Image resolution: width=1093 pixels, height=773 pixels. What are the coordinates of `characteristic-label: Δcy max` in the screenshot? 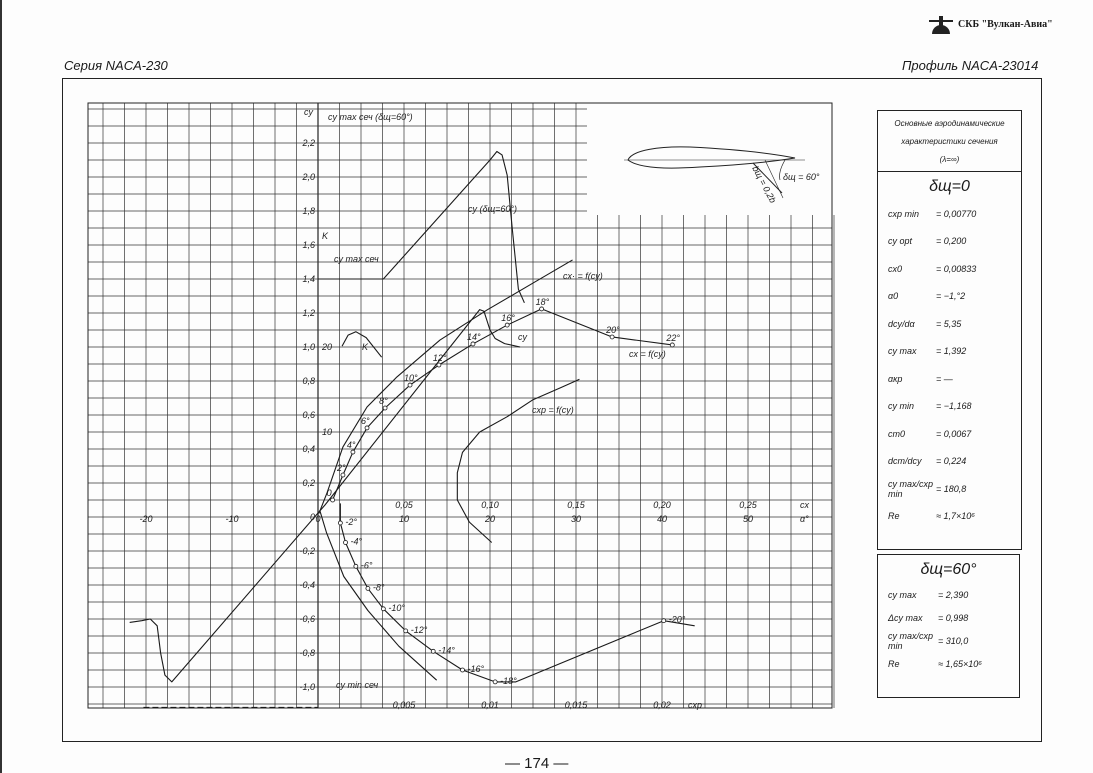 It's located at (905, 617).